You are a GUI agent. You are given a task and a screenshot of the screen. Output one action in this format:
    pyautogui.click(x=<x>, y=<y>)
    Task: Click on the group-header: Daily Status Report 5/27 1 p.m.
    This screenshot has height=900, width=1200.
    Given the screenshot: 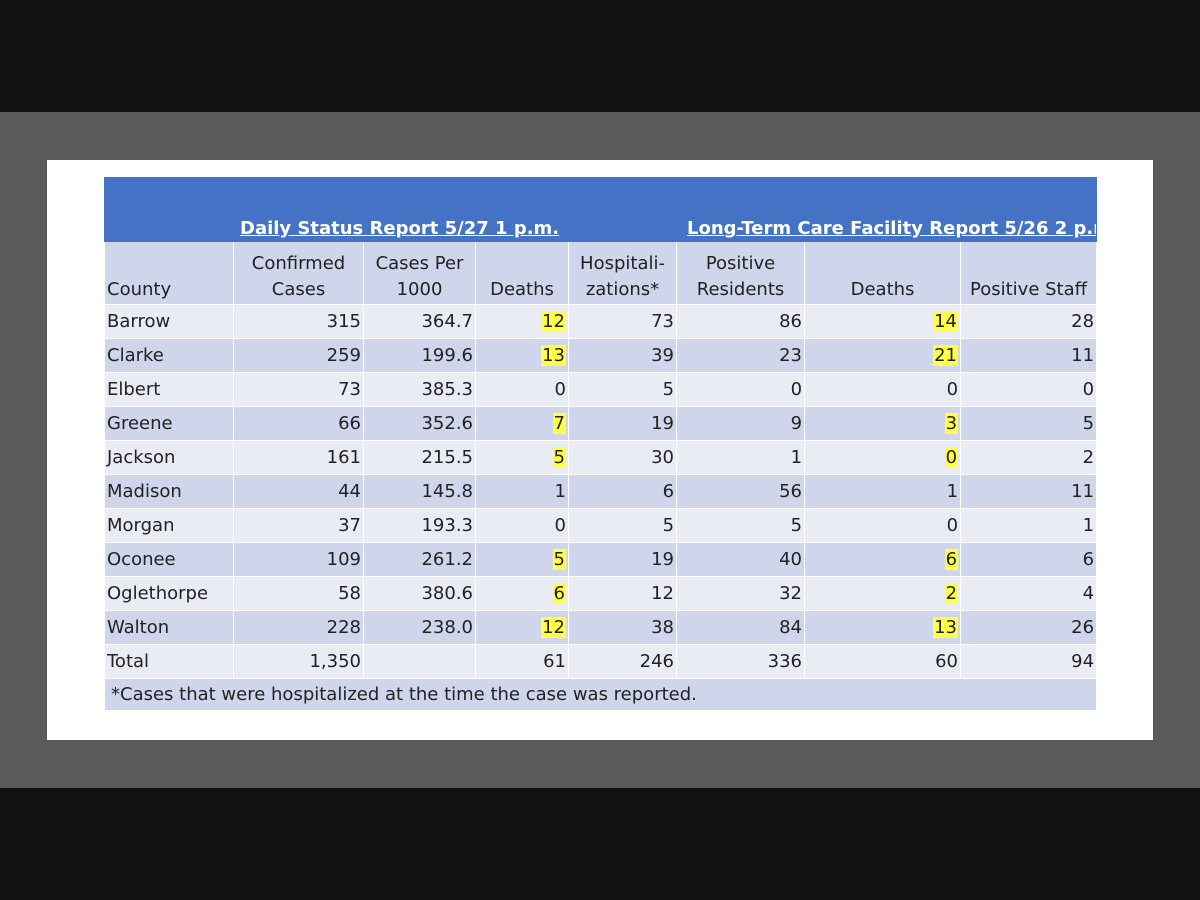 What is the action you would take?
    pyautogui.click(x=455, y=209)
    